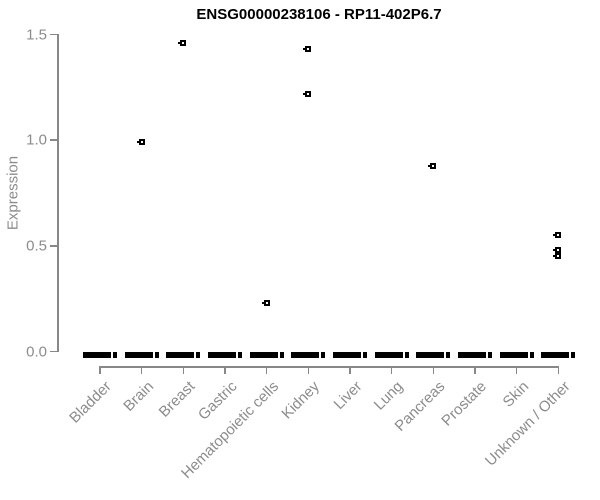 The width and height of the screenshot is (600, 500). Describe the element at coordinates (515, 394) in the screenshot. I see `x-tick-label: Skin` at that location.